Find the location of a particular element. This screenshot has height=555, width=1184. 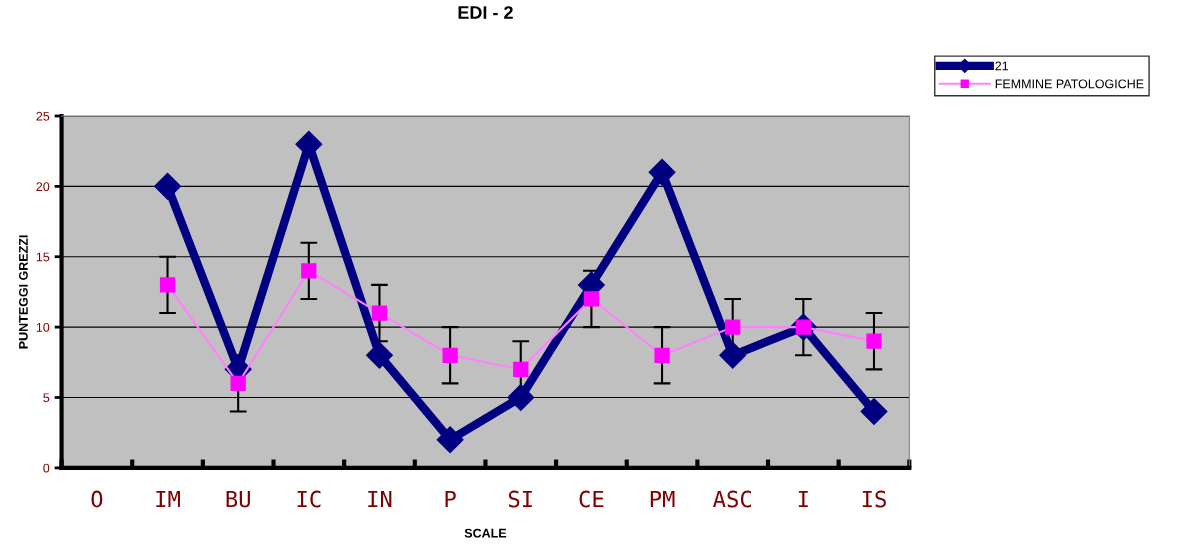

y-tick-label: 10 is located at coordinates (43, 327).